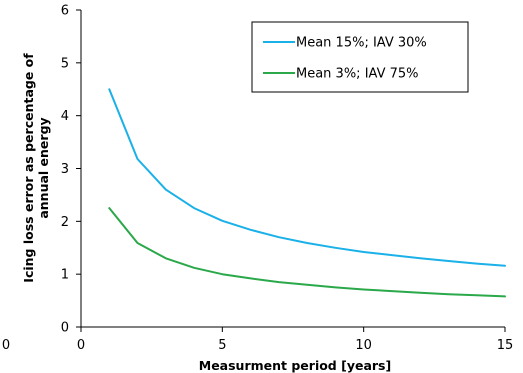 The width and height of the screenshot is (523, 373). What do you see at coordinates (65, 275) in the screenshot?
I see `y-tick-label: 1` at bounding box center [65, 275].